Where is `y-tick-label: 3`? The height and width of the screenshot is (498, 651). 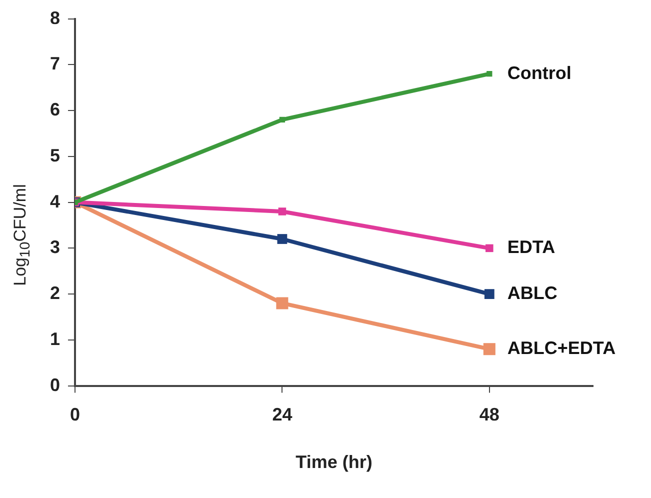 y-tick-label: 3 is located at coordinates (55, 247).